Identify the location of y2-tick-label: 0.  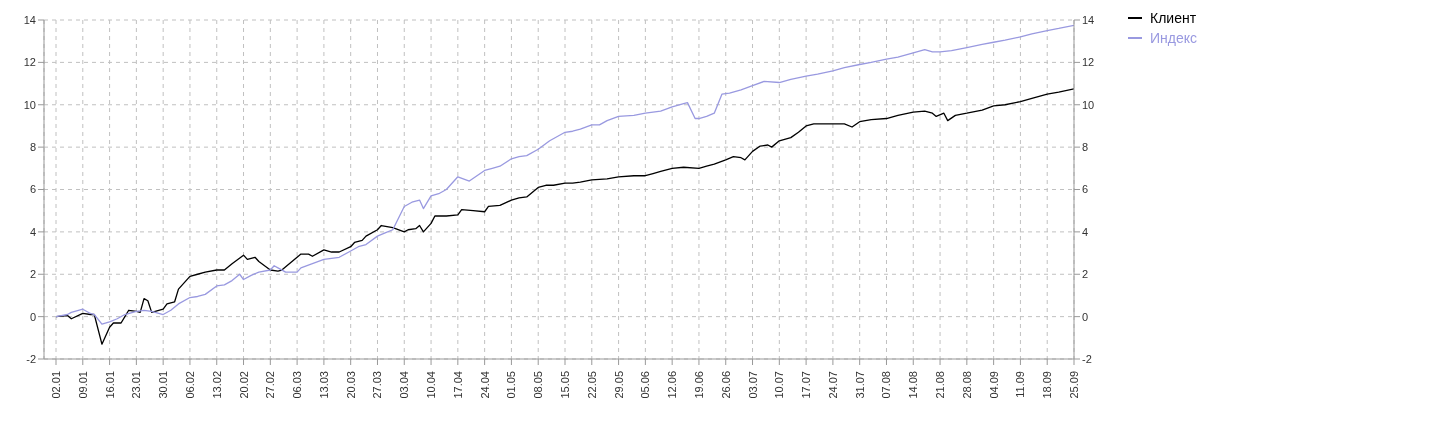
(1085, 316).